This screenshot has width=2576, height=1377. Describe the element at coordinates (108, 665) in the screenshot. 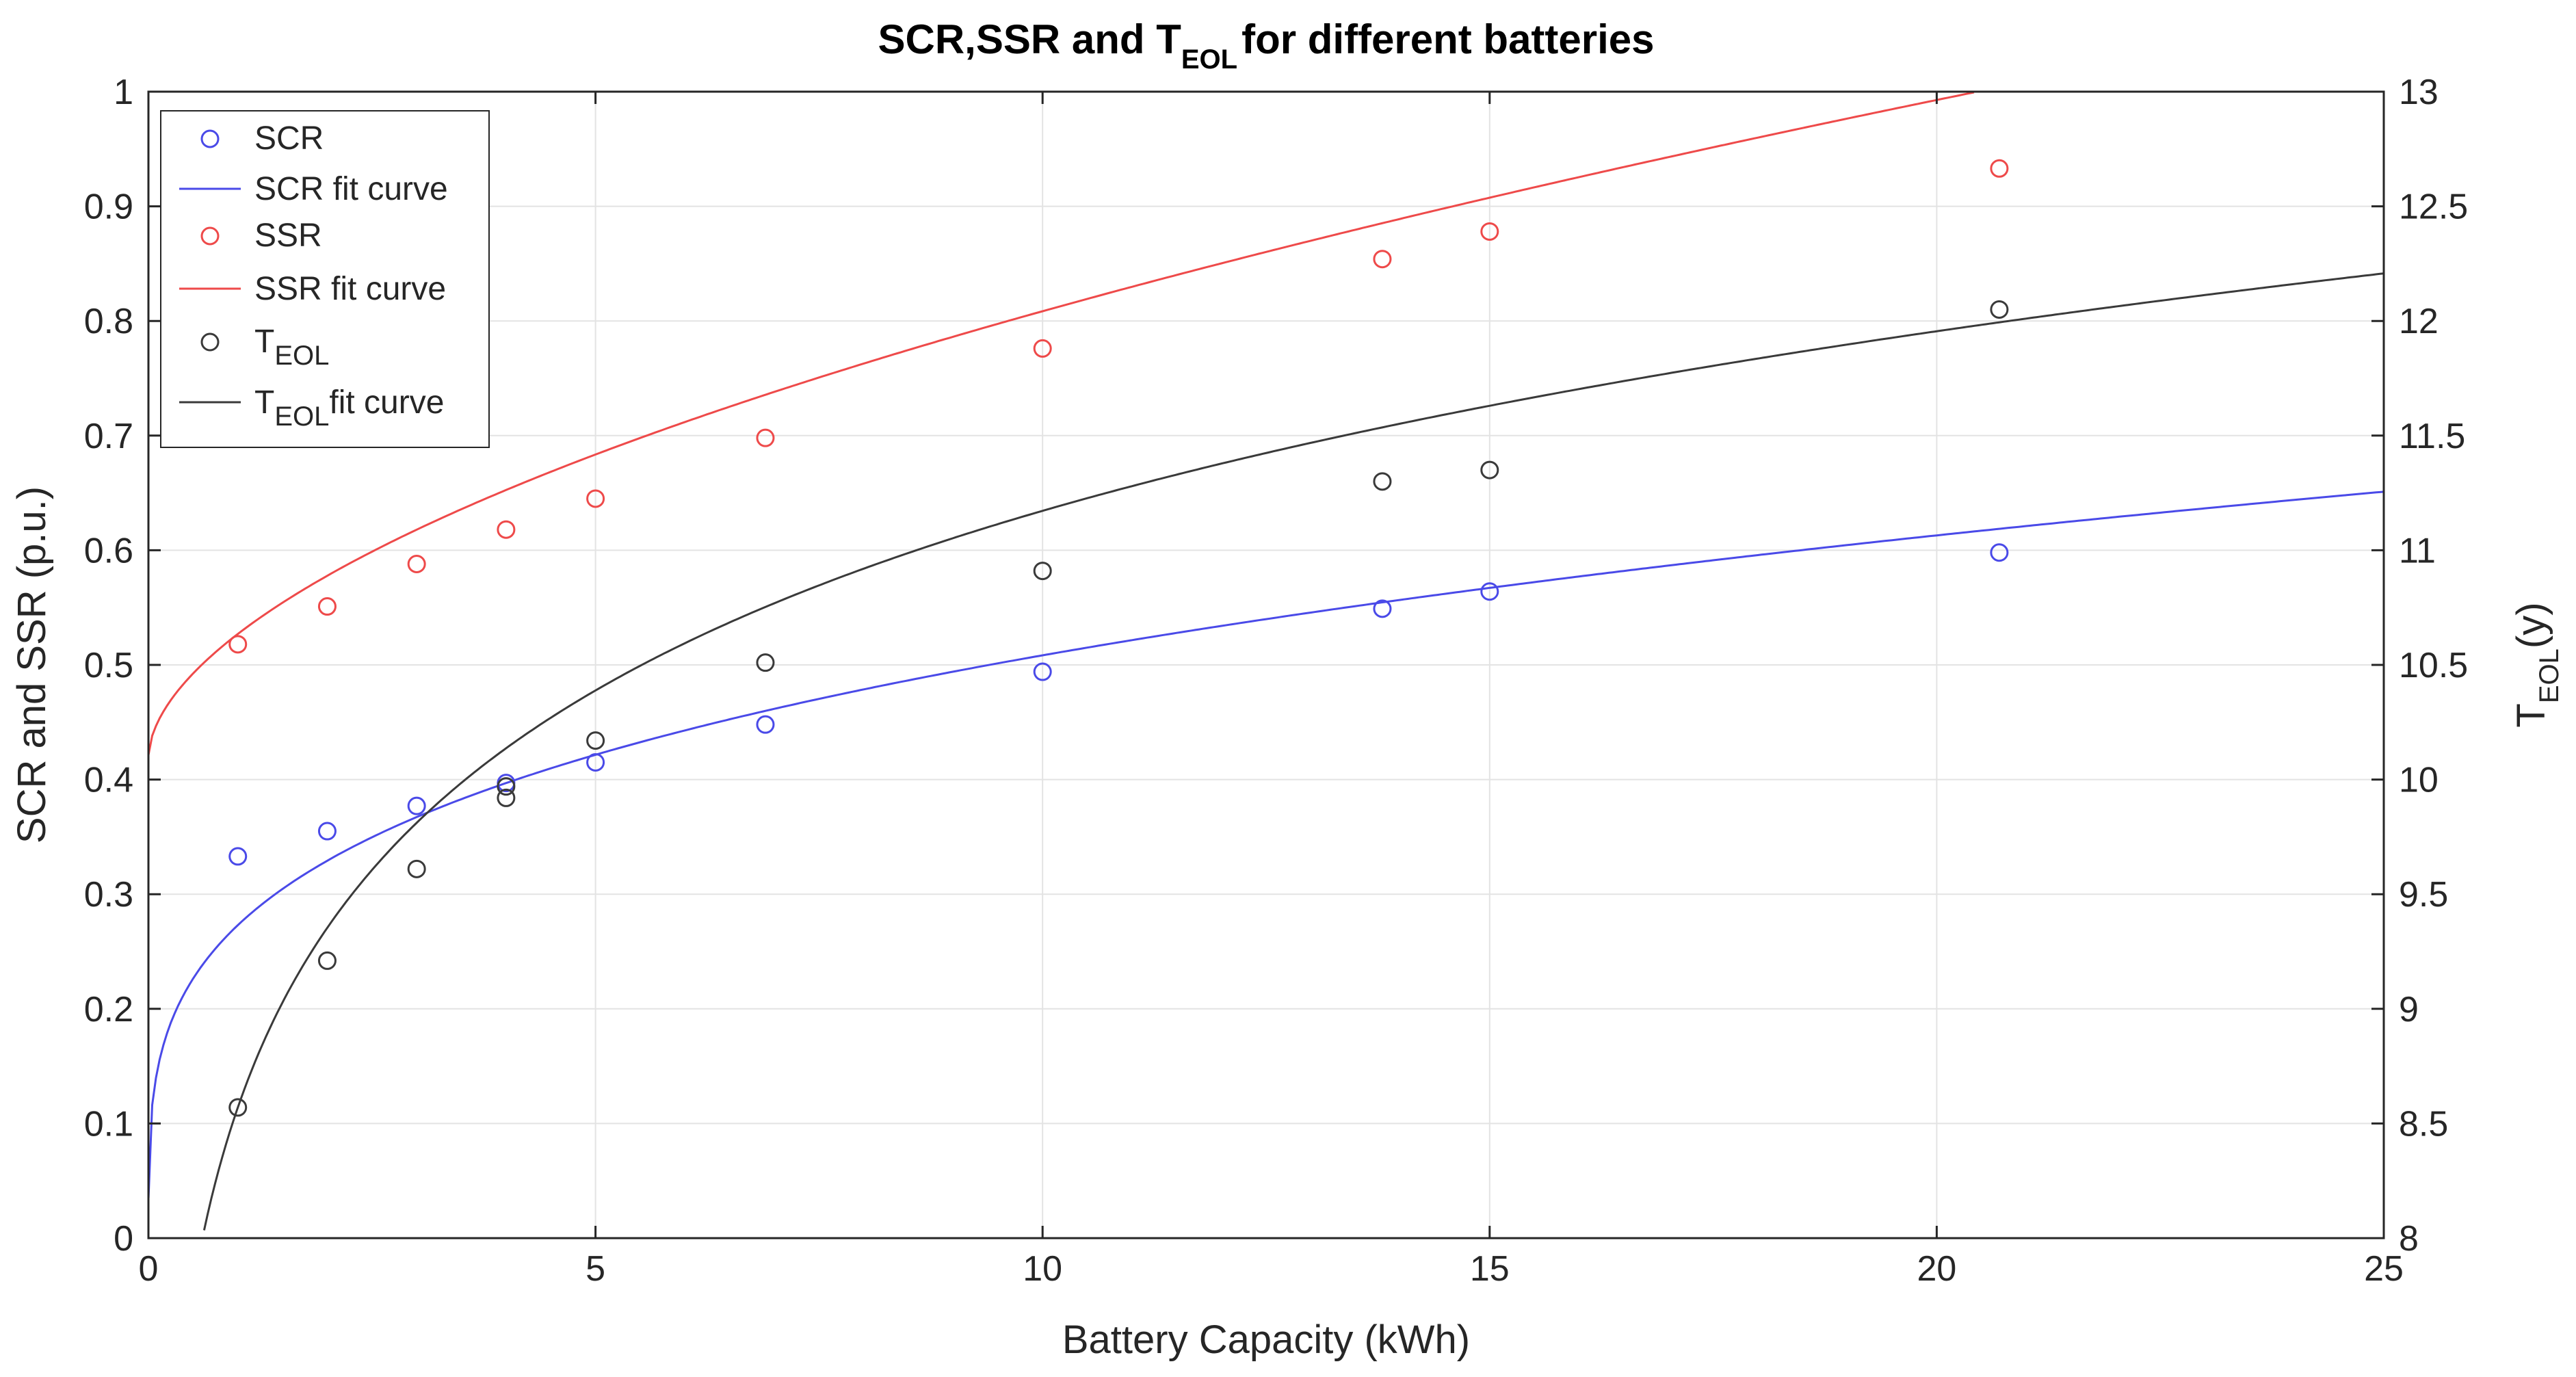

I see `y-left-tick-label: 0.5` at that location.